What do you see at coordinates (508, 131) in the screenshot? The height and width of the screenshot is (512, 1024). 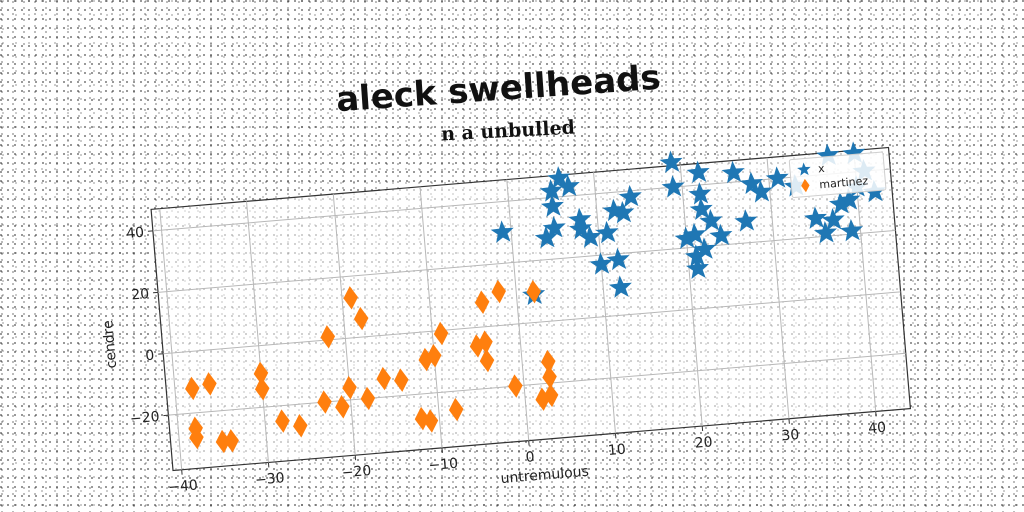 I see `chart-subtitle: n a unbulled` at bounding box center [508, 131].